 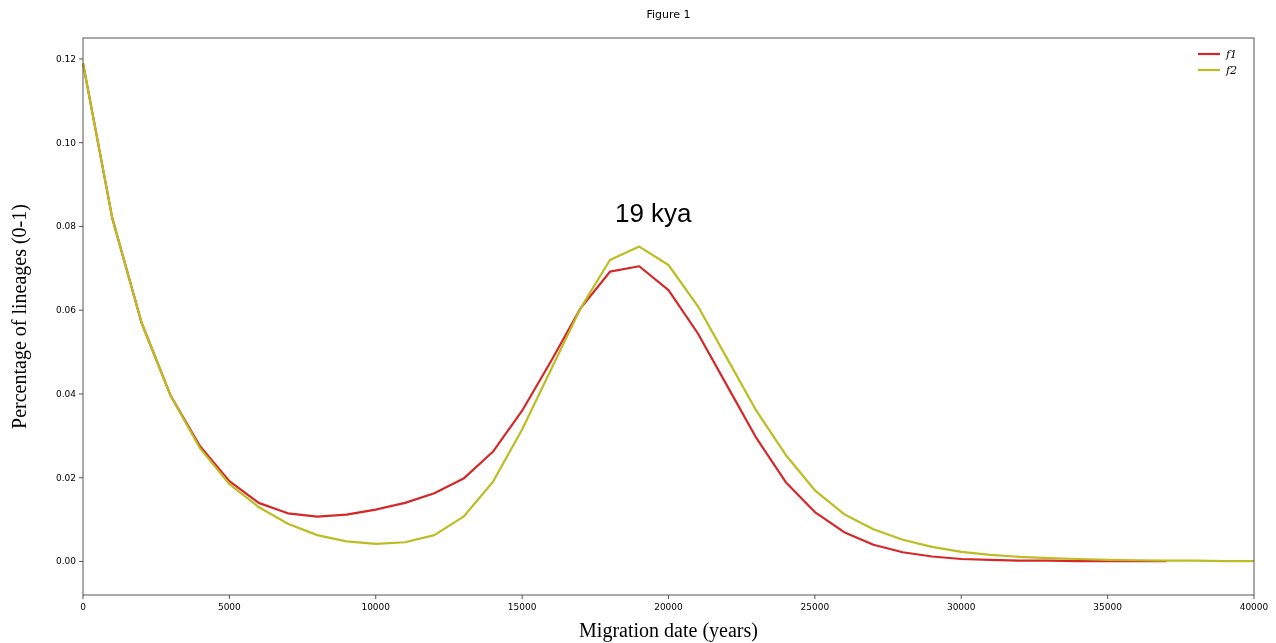 What do you see at coordinates (229, 607) in the screenshot?
I see `x-tick-label: 5000` at bounding box center [229, 607].